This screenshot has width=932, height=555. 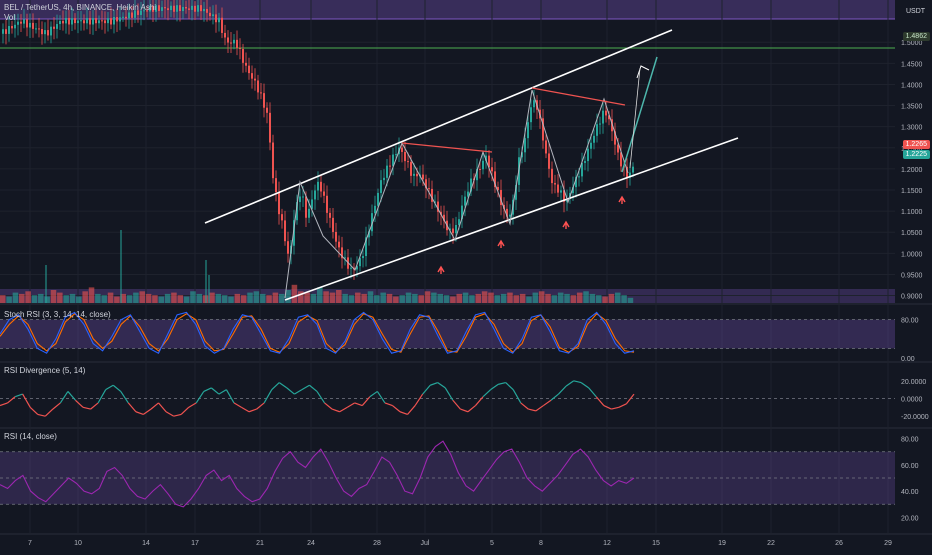 What do you see at coordinates (912, 64) in the screenshot?
I see `price-tick-label: 1.4500` at bounding box center [912, 64].